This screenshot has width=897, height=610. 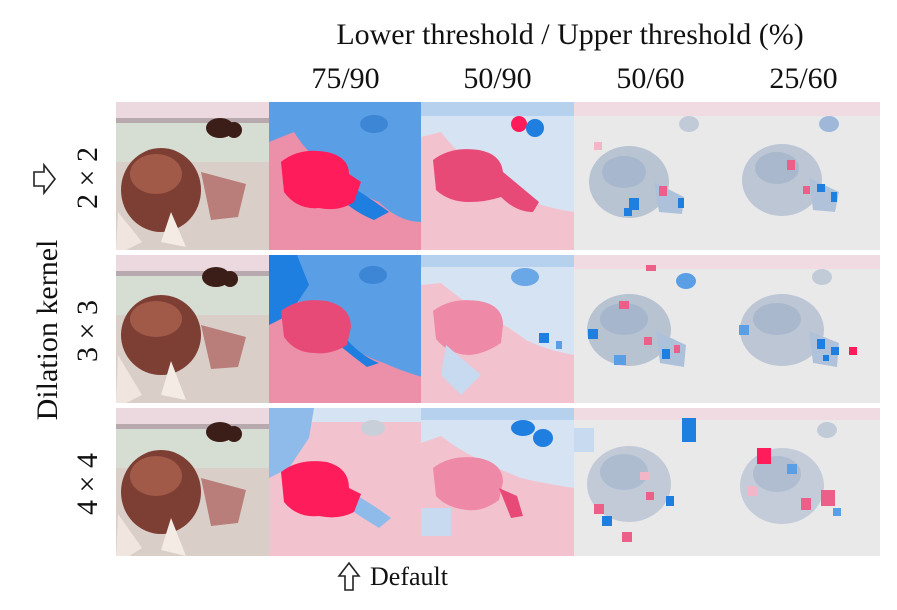 What do you see at coordinates (192, 329) in the screenshot?
I see `original-frame-row2` at bounding box center [192, 329].